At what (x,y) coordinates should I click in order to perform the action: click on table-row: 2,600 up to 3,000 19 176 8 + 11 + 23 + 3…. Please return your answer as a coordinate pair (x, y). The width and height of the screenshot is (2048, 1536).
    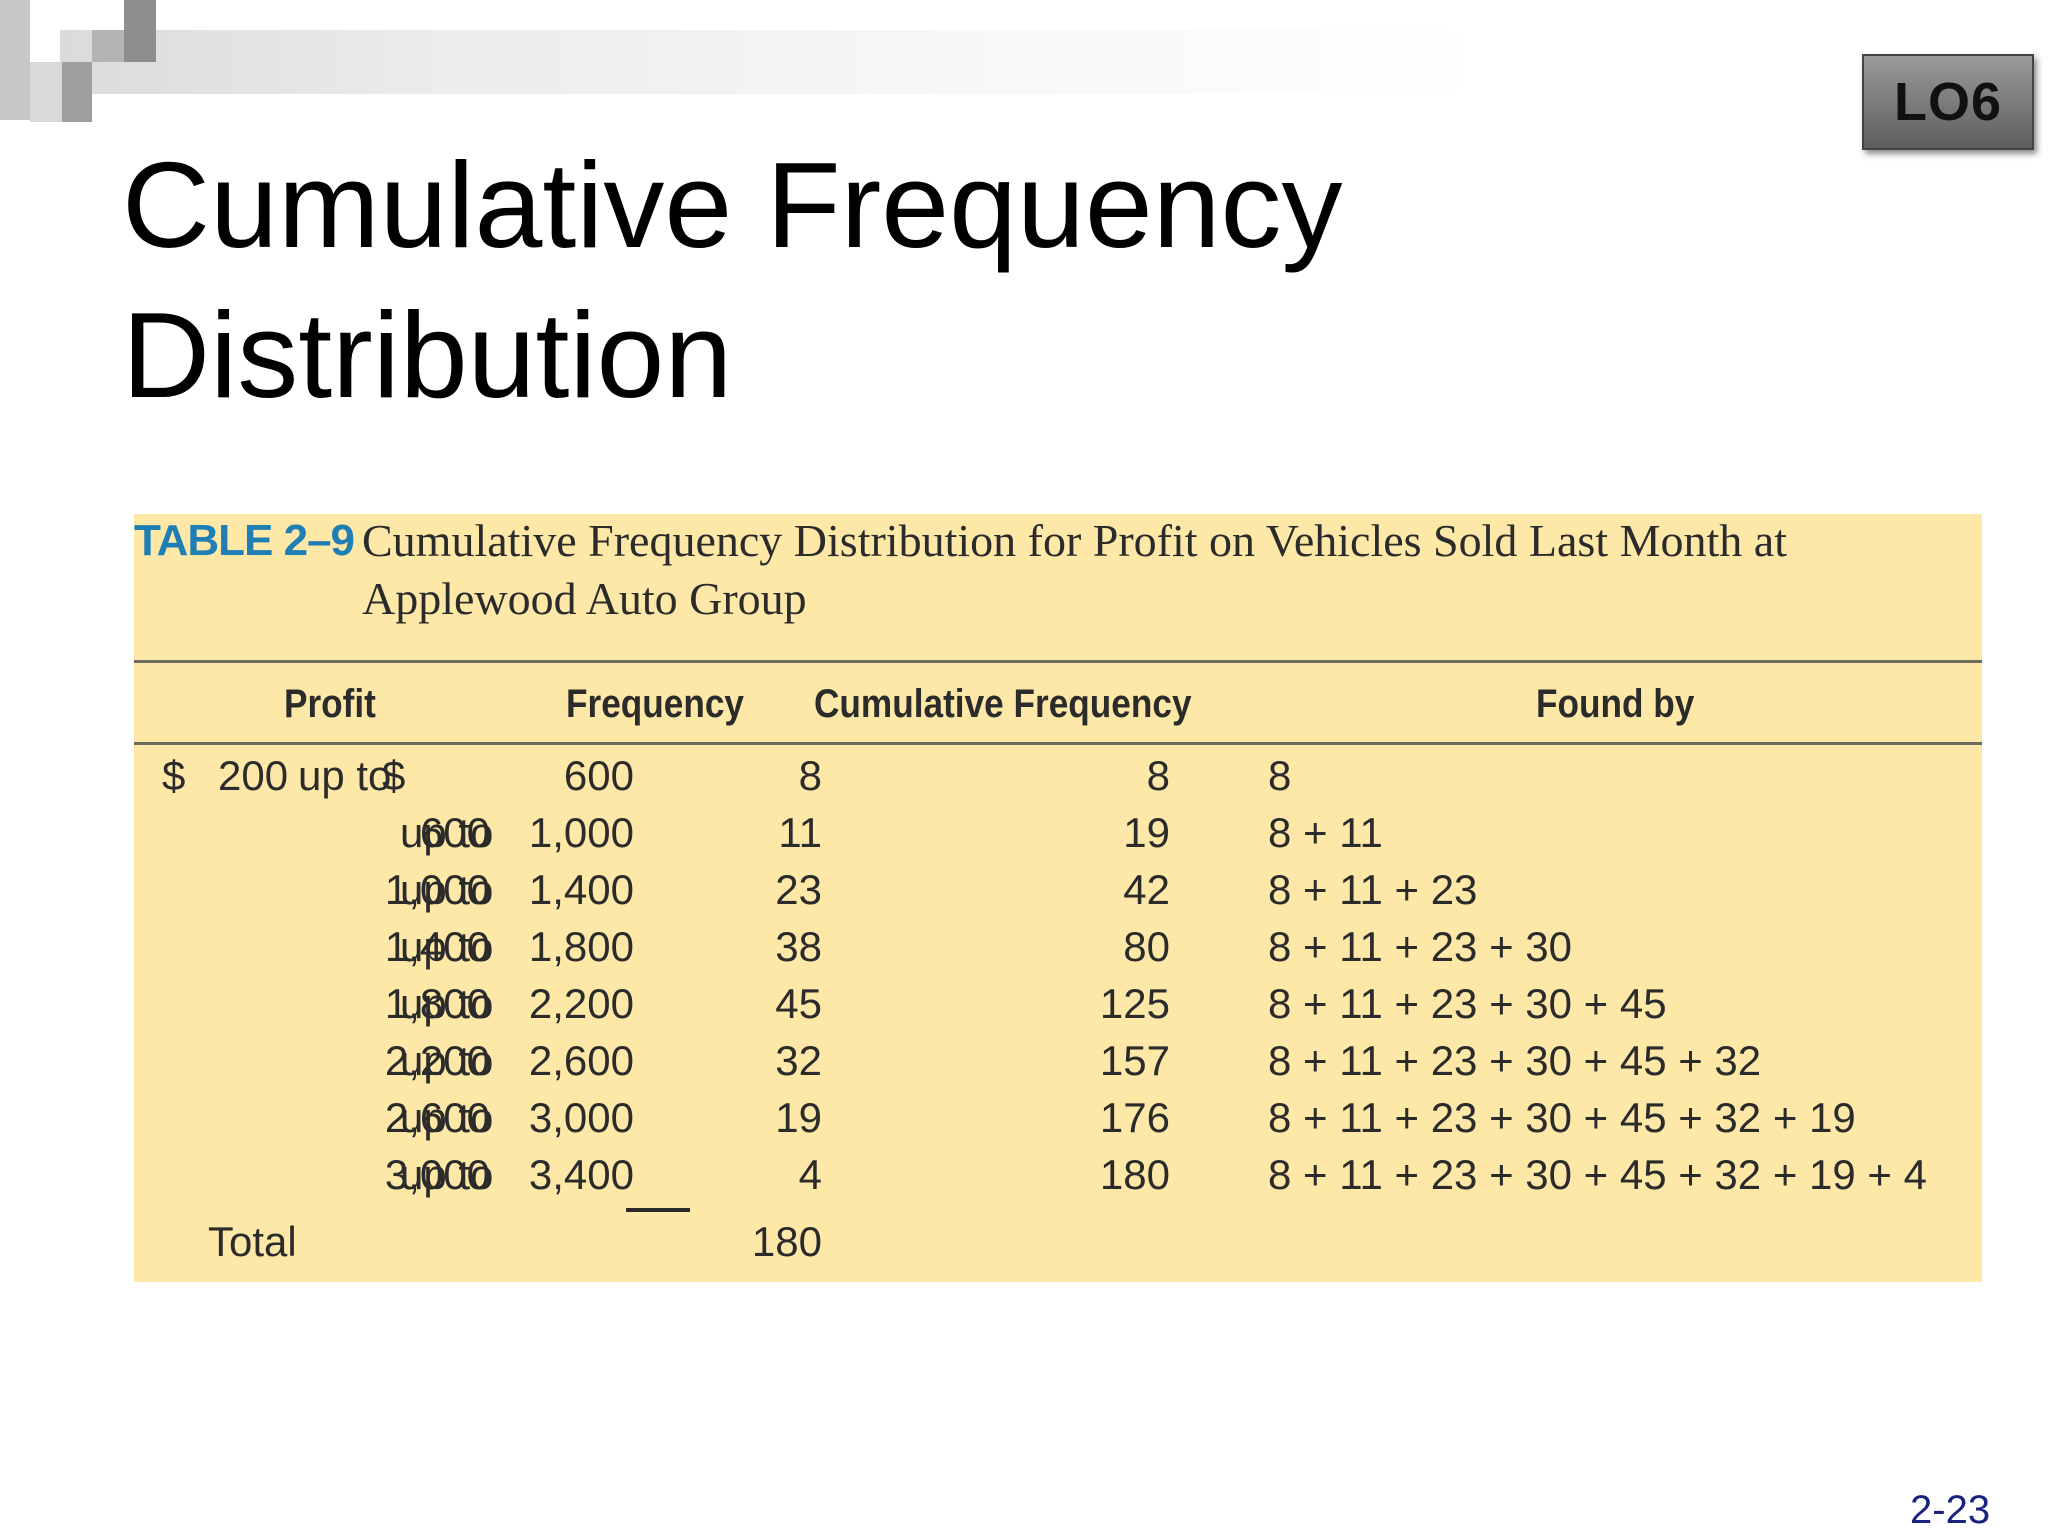
    Looking at the image, I should click on (1058, 1122).